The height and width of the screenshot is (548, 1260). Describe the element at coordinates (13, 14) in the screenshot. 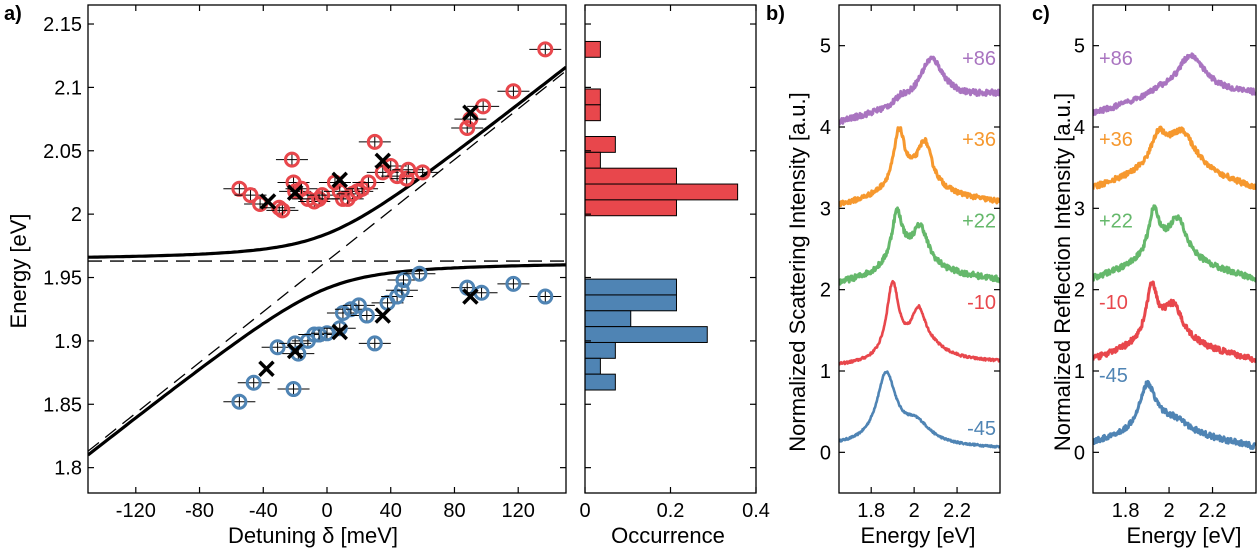

I see `panel-a-label: a)` at that location.